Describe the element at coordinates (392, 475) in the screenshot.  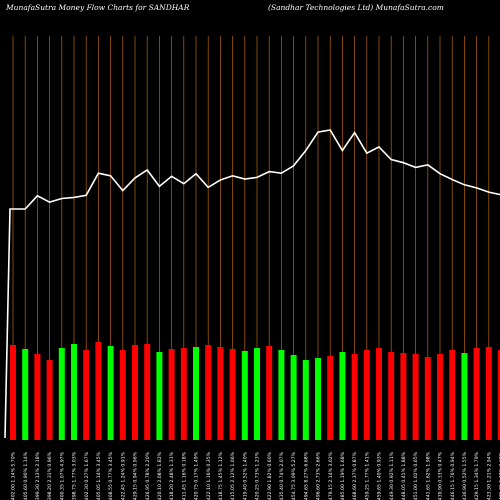
I see `x-tick-label: 449.30 0.92% 1.11%` at that location.